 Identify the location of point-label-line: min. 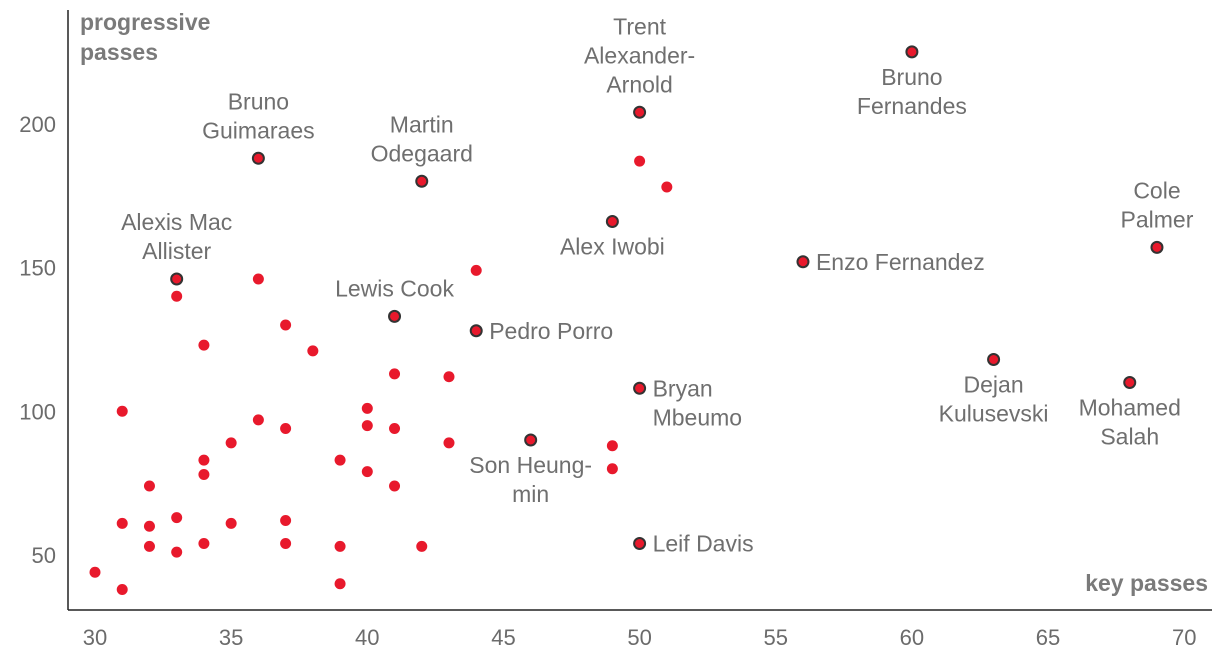
(530, 494).